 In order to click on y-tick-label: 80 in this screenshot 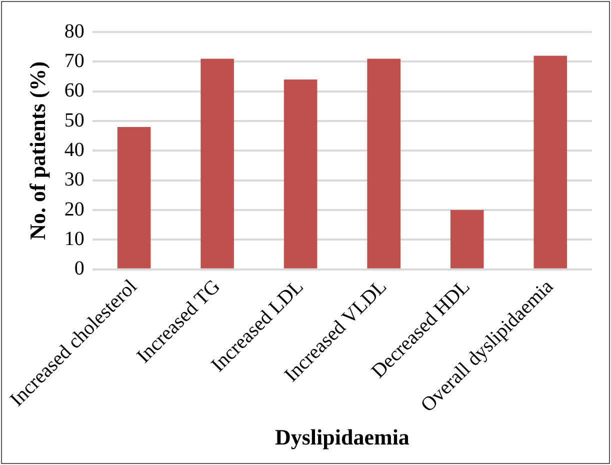, I will do `click(74, 31)`.